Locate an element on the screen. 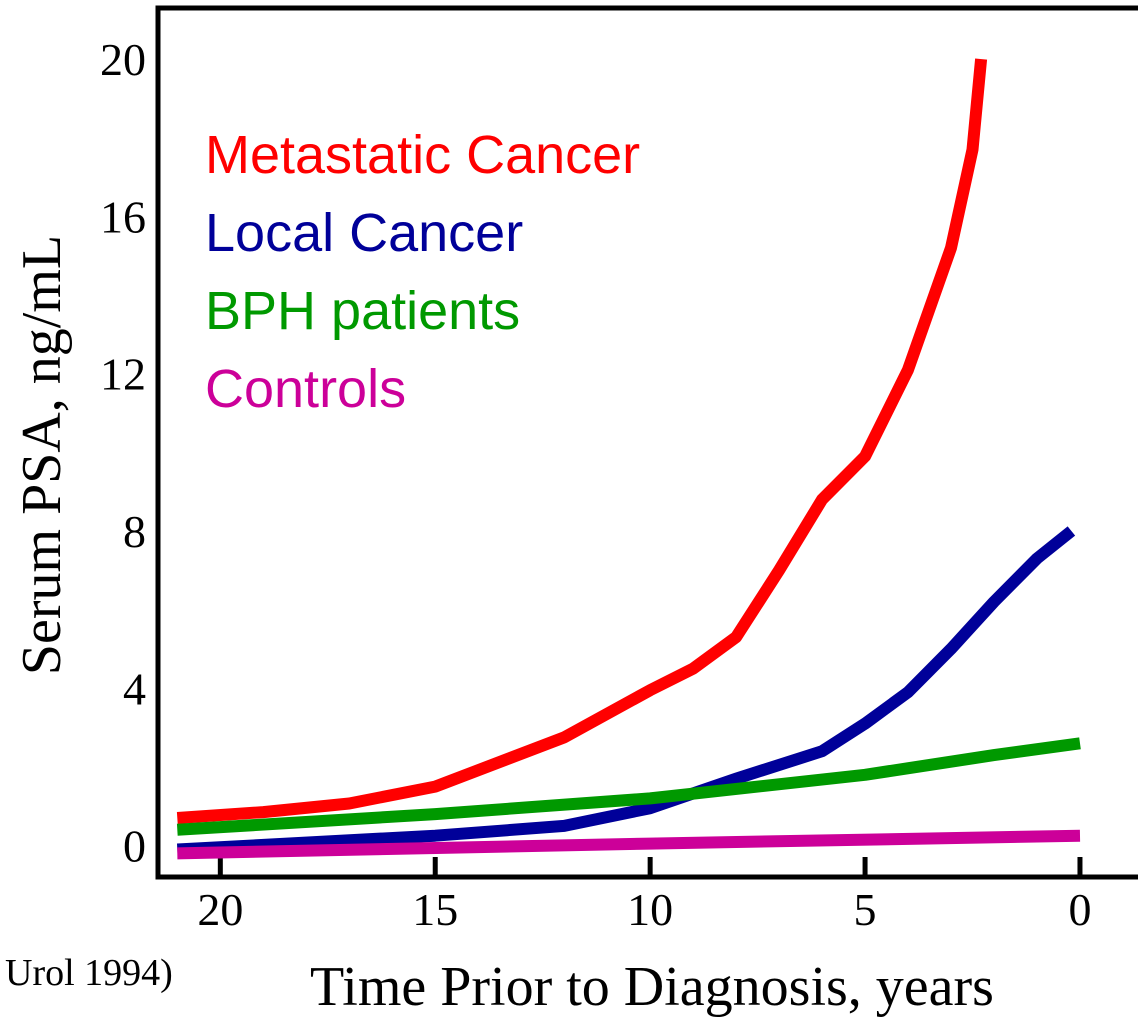 This screenshot has height=1019, width=1138. legend-label: Metastatic Cancer is located at coordinates (422, 155).